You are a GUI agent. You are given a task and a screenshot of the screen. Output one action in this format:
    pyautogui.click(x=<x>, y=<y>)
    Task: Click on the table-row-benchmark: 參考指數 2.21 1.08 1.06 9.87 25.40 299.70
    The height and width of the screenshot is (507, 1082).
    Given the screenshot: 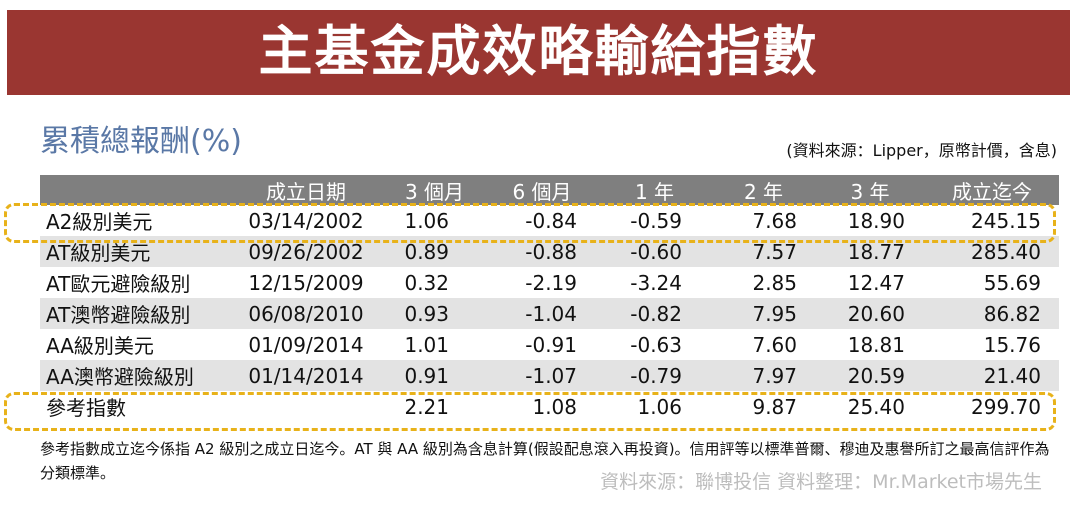 What is the action you would take?
    pyautogui.click(x=549, y=406)
    